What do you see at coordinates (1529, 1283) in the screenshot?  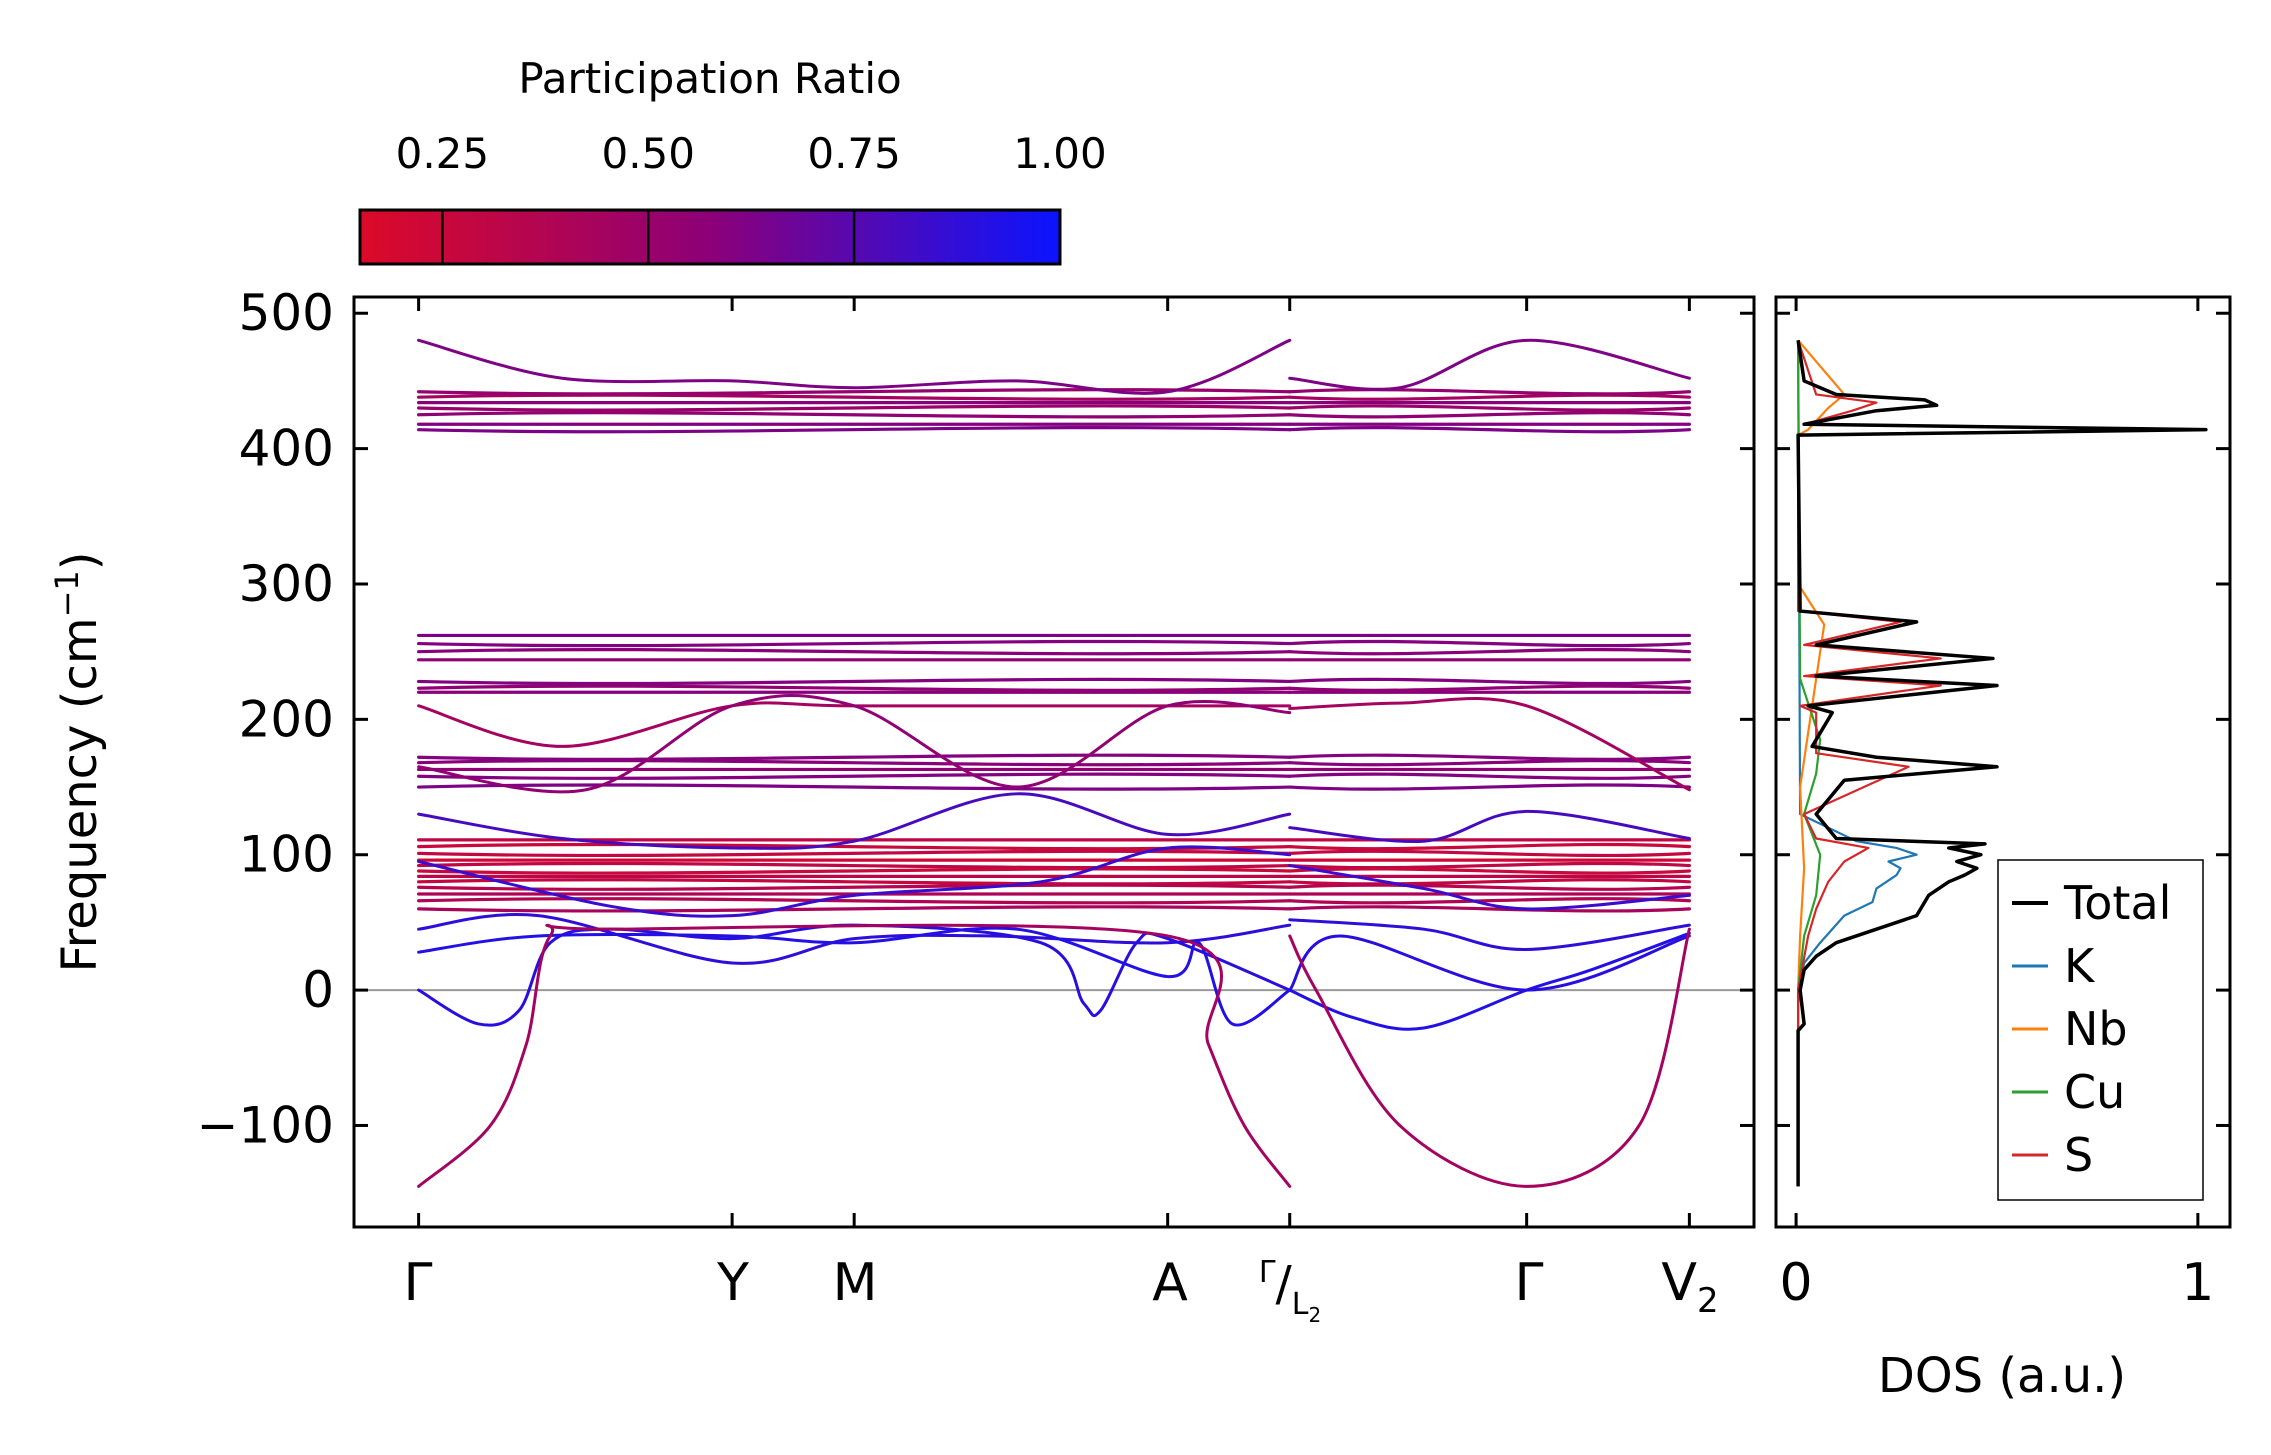 I see `kpoint-gamma-2: Γ` at bounding box center [1529, 1283].